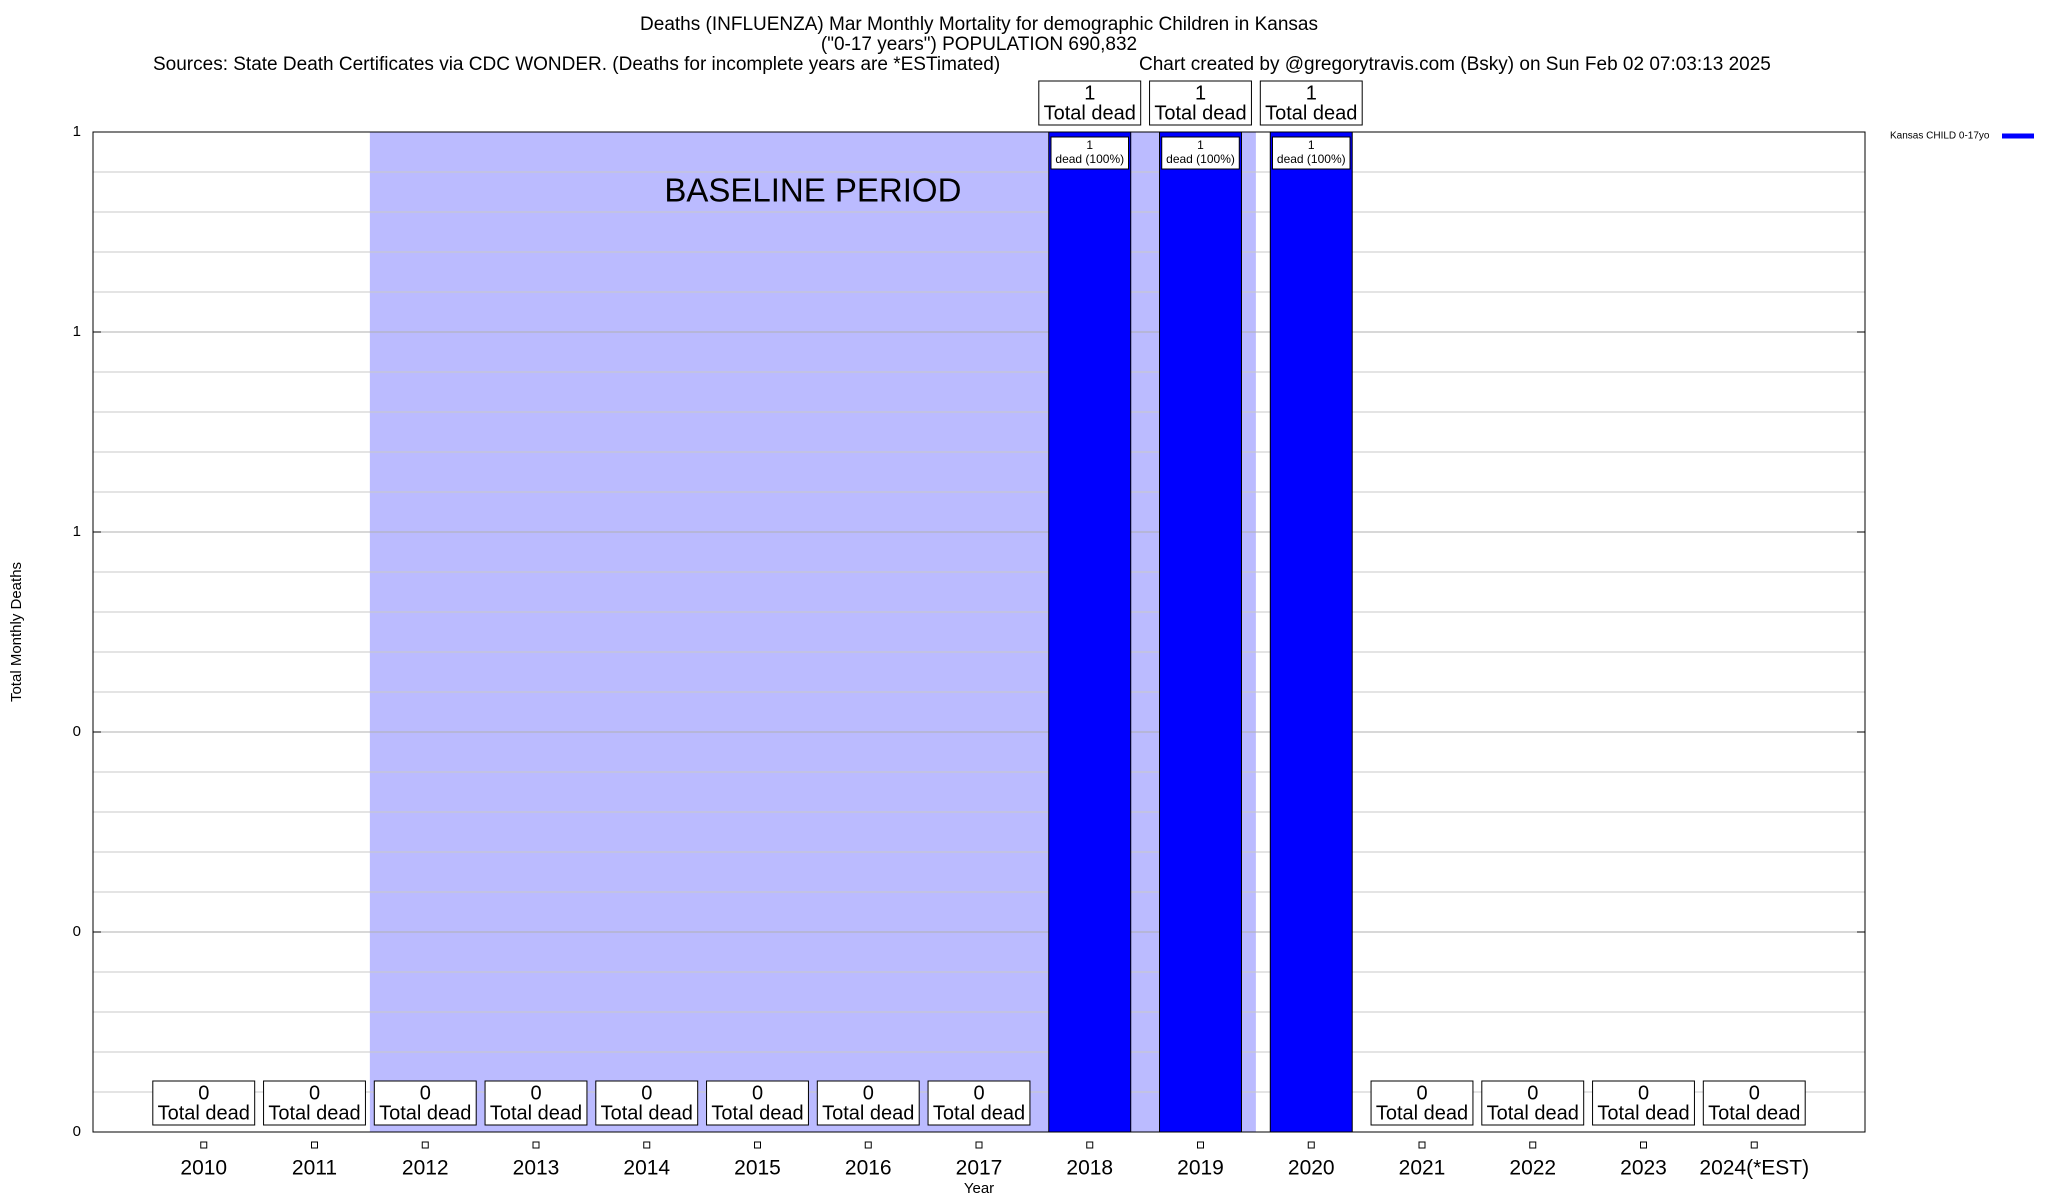 Image resolution: width=2048 pixels, height=1200 pixels. I want to click on x-tick-label: 2014, so click(646, 1168).